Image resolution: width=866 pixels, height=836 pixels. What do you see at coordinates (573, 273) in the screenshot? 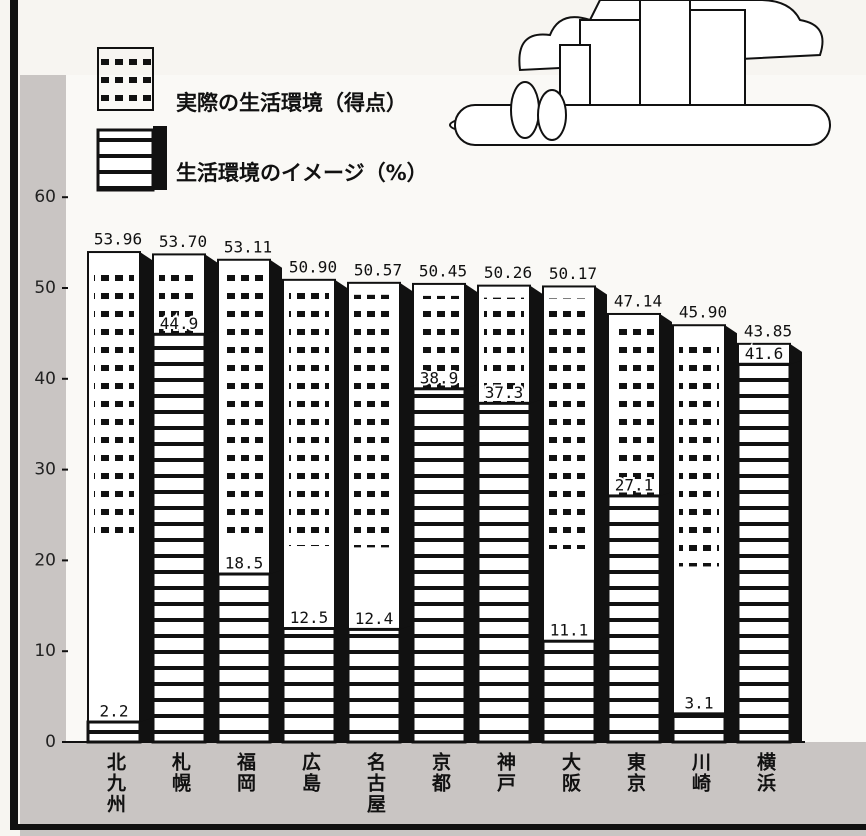
I see `value-label: 50.17` at bounding box center [573, 273].